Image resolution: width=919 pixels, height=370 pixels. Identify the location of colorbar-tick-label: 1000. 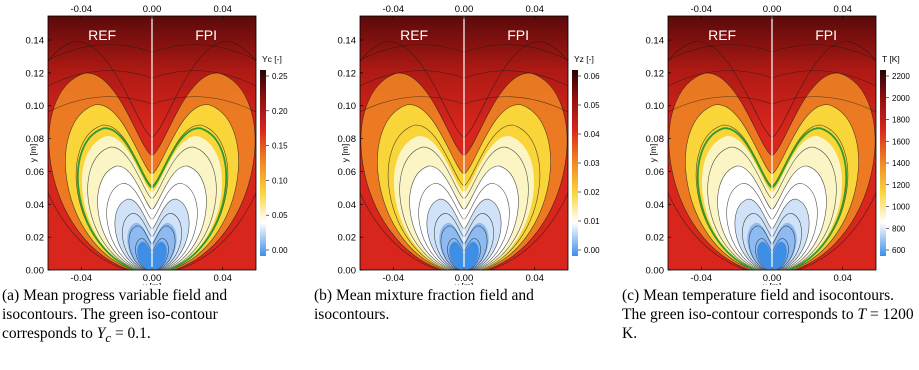
(901, 207).